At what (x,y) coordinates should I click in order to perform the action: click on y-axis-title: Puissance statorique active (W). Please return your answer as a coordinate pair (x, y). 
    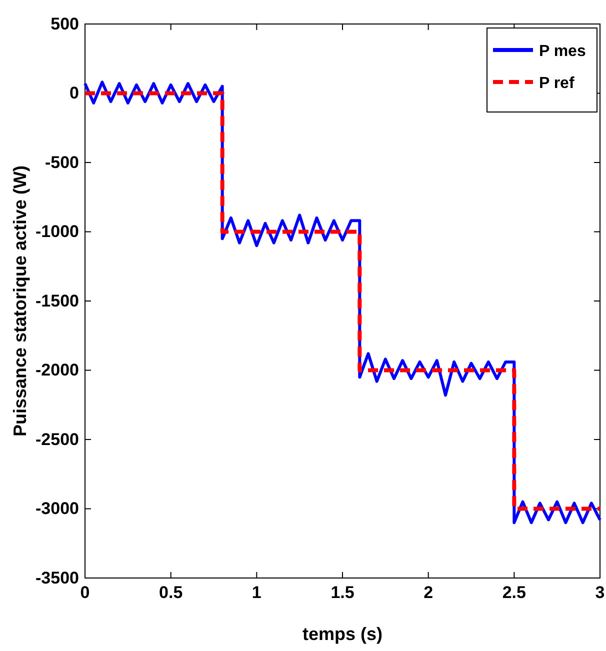
    Looking at the image, I should click on (20, 301).